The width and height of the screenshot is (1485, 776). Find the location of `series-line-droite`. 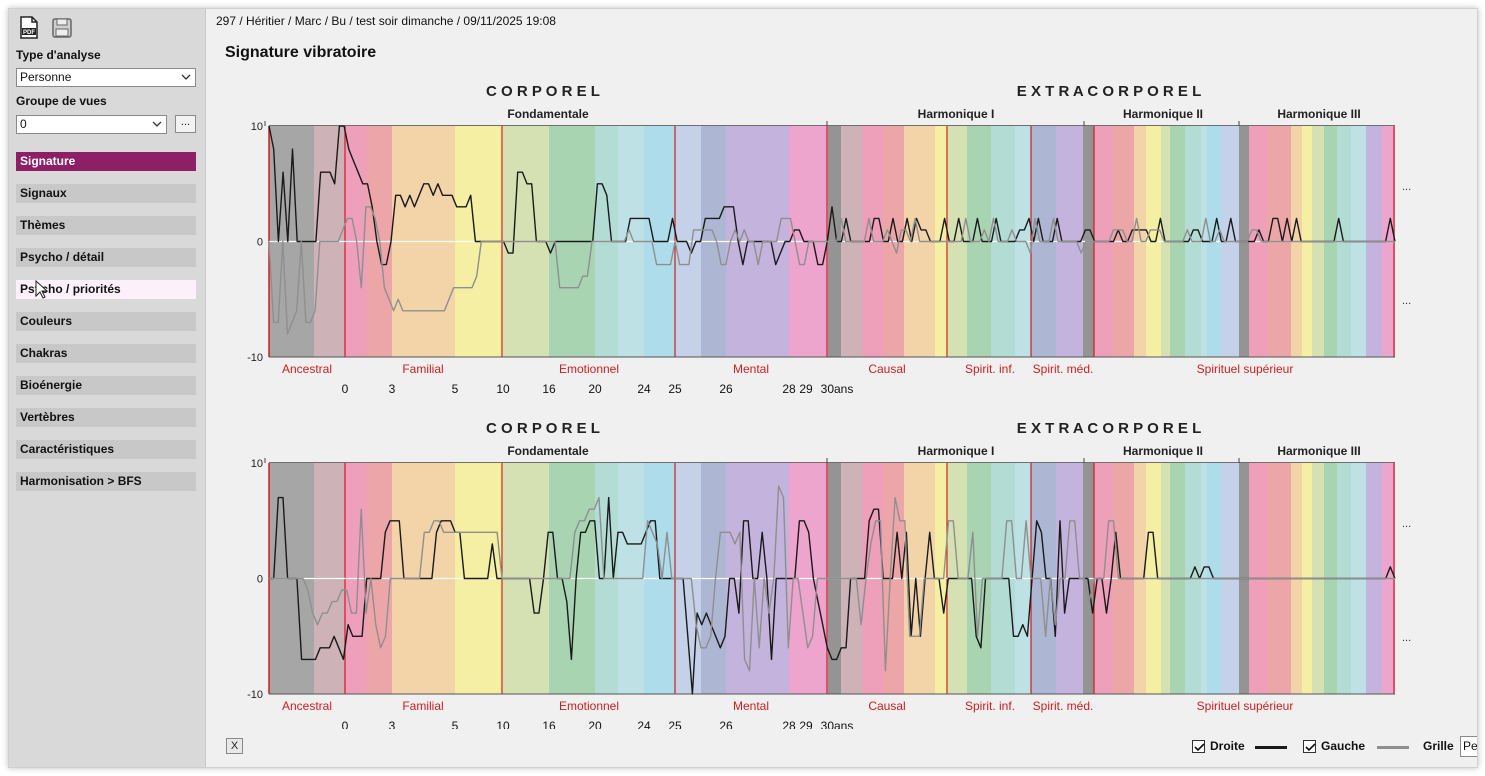

series-line-droite is located at coordinates (832, 195).